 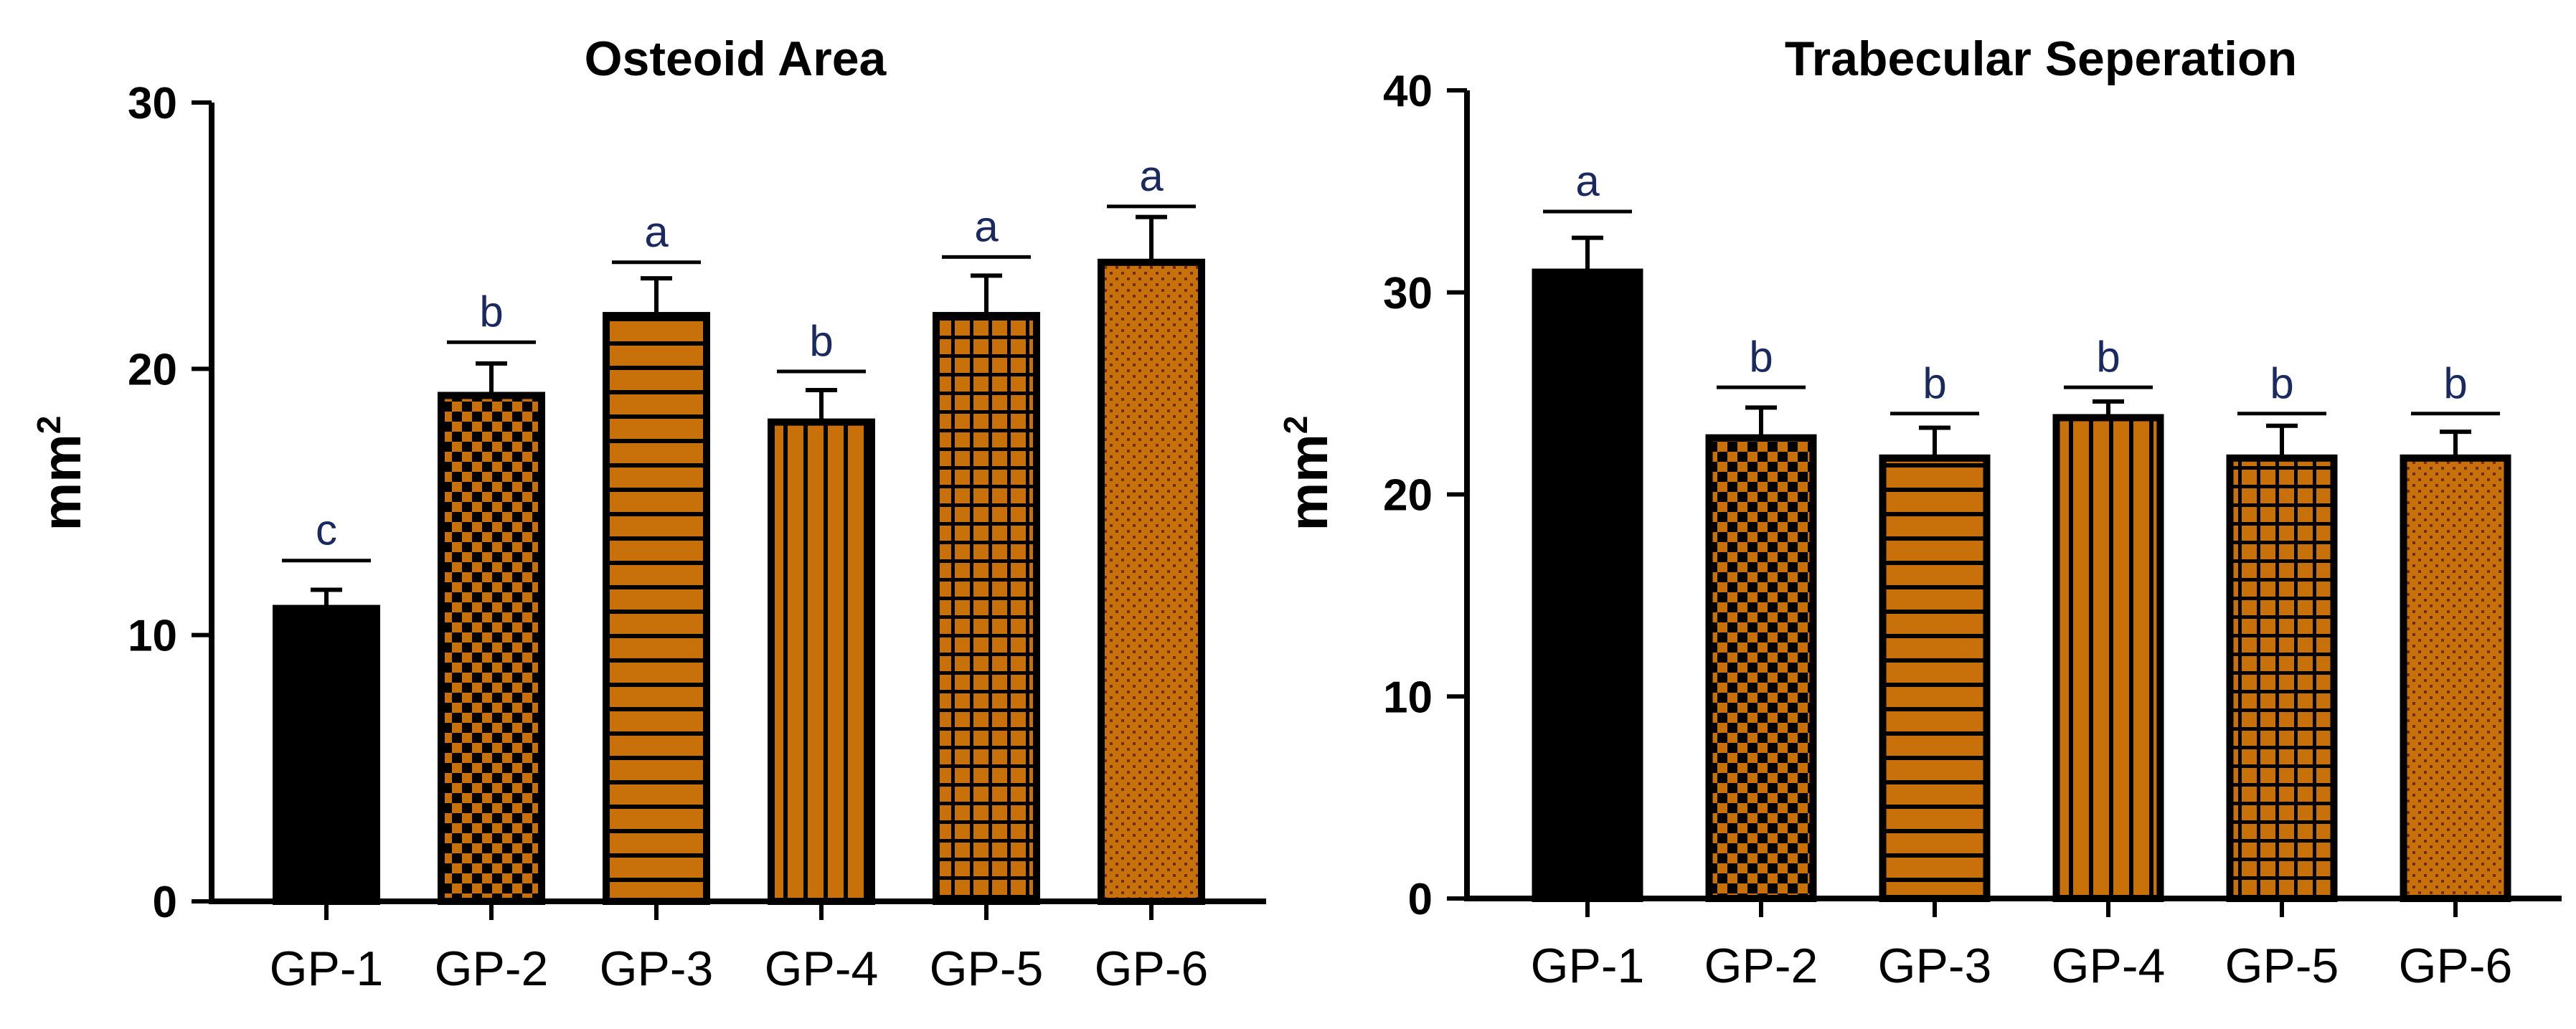 What do you see at coordinates (736, 59) in the screenshot?
I see `chart-title: Osteoid Area` at bounding box center [736, 59].